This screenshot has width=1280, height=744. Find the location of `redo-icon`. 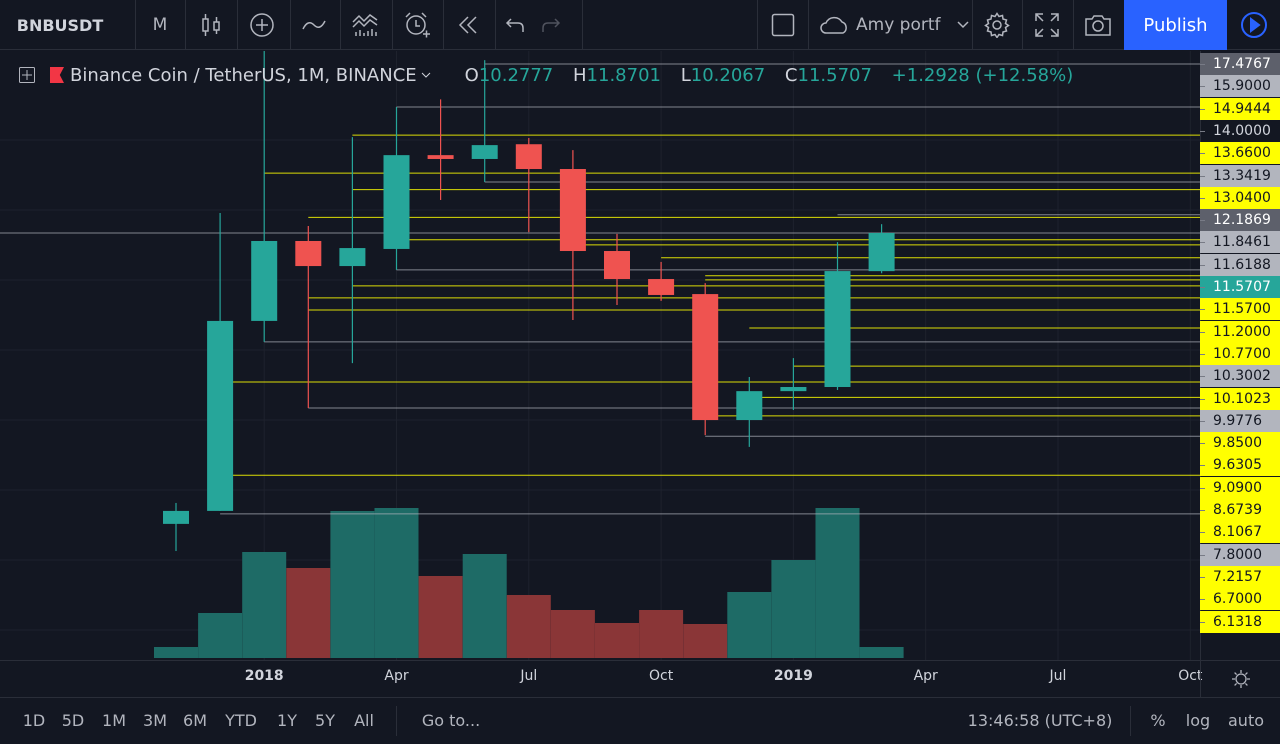

redo-icon is located at coordinates (551, 25).